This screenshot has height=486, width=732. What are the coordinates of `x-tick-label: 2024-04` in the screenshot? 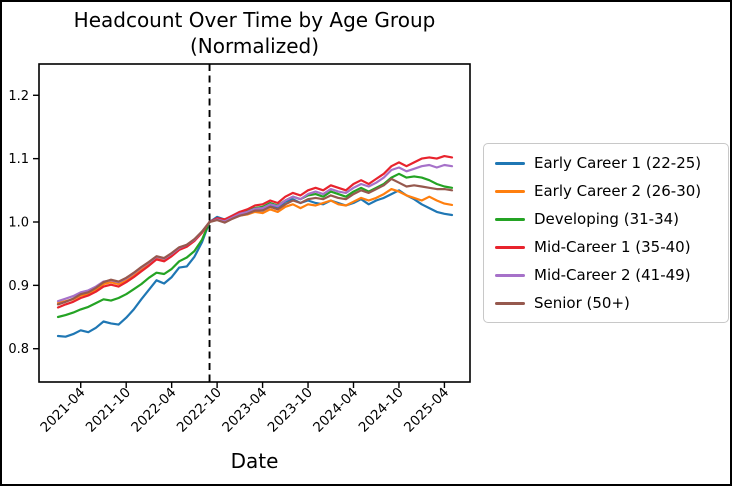 It's located at (335, 410).